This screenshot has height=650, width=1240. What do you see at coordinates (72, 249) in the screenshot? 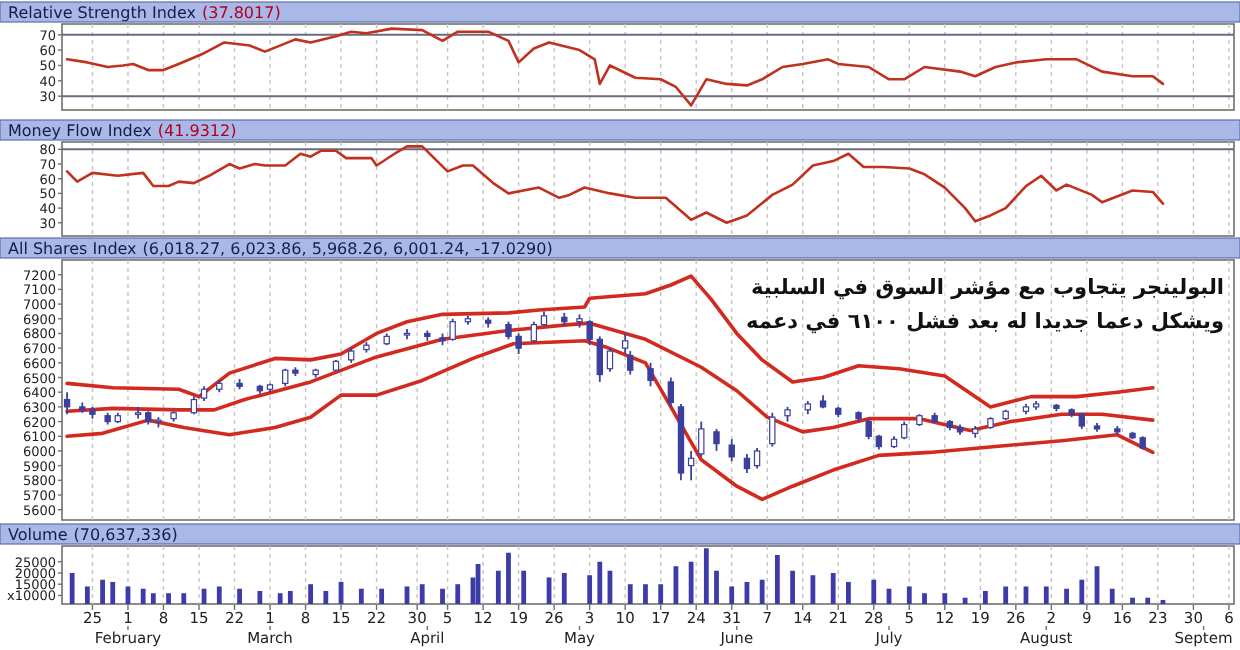
I see `title: All Shares Index` at bounding box center [72, 249].